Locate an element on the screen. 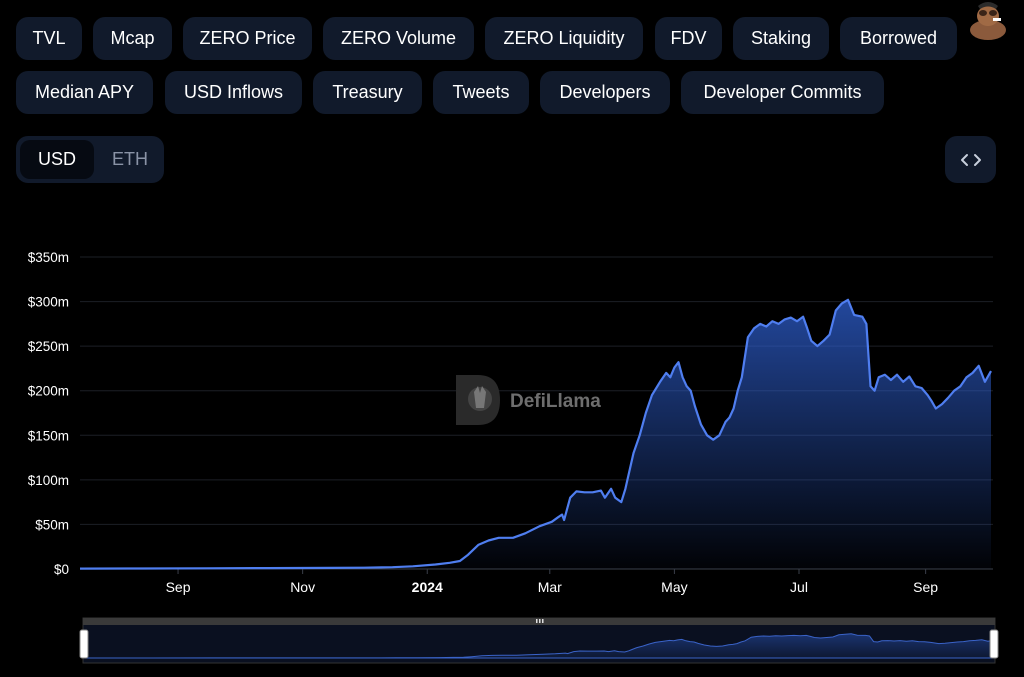 Image resolution: width=1024 pixels, height=677 pixels. currency-option-eth: ETH is located at coordinates (130, 159).